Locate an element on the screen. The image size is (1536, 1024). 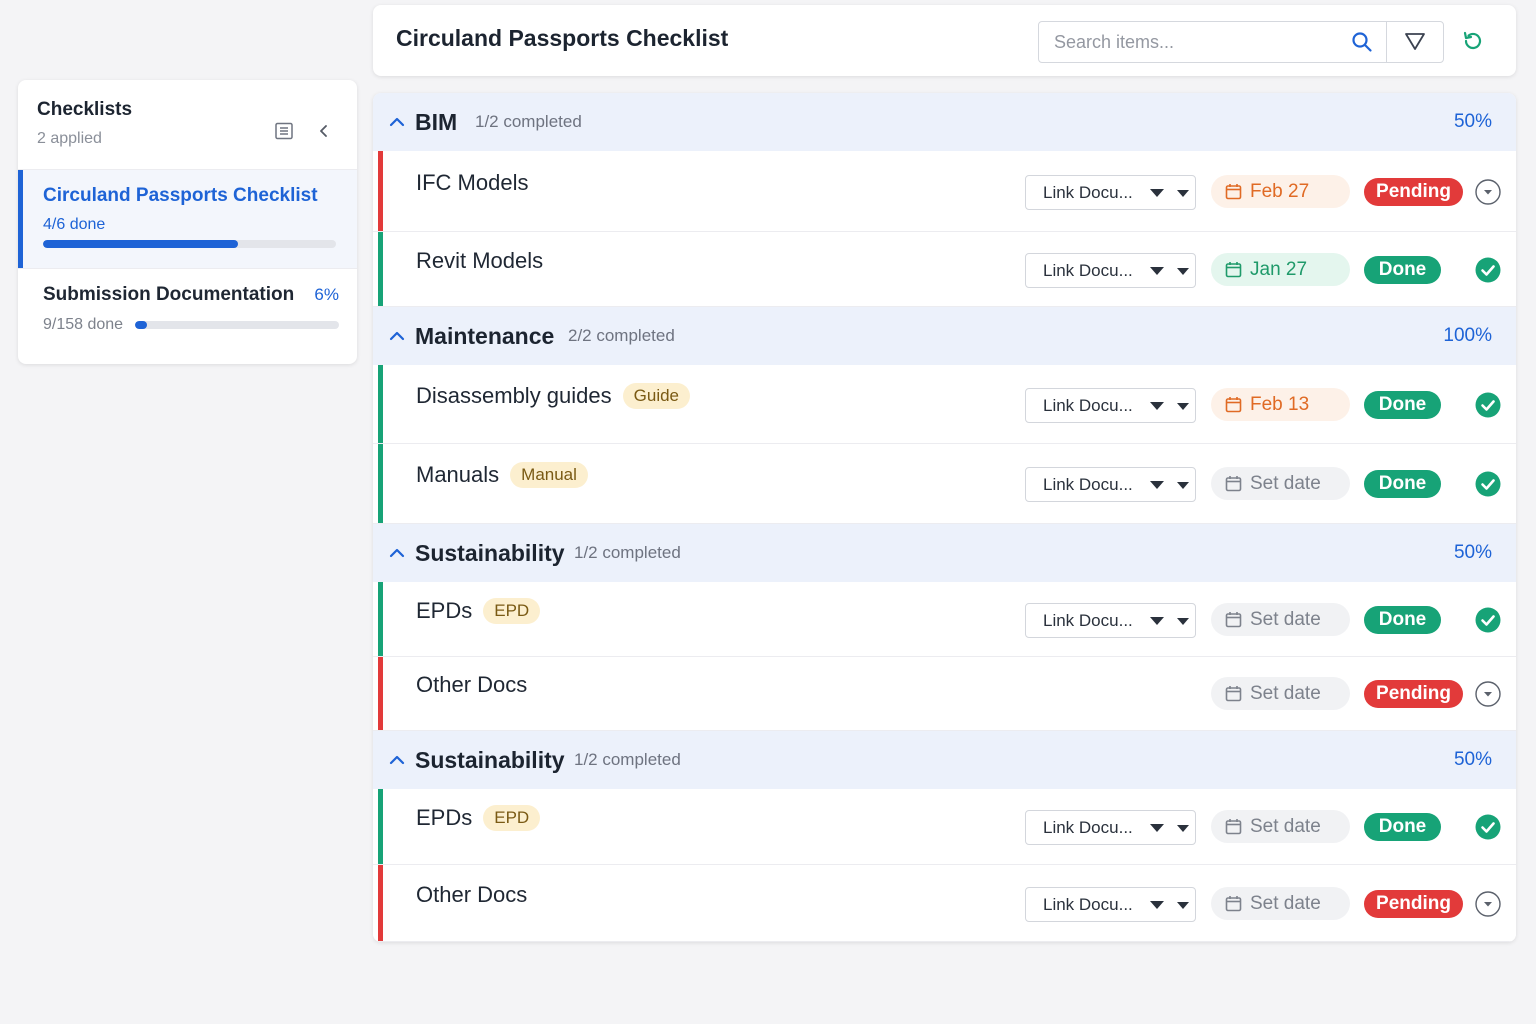
filter-icon is located at coordinates (1415, 42).